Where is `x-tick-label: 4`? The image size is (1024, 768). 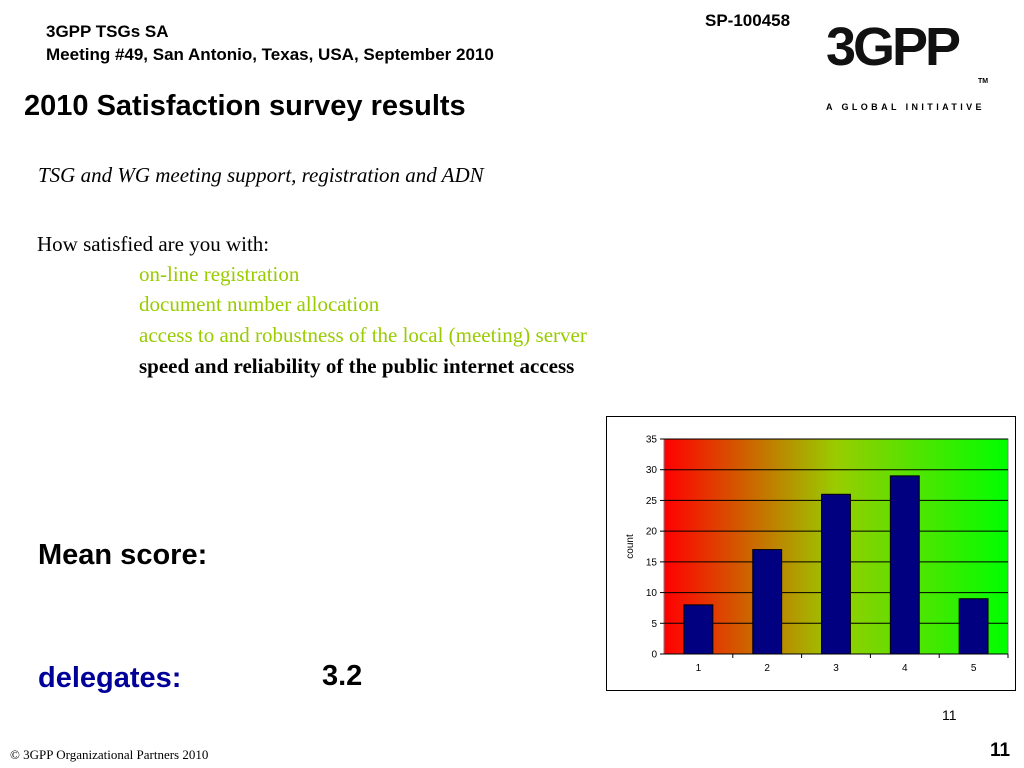 x-tick-label: 4 is located at coordinates (905, 668).